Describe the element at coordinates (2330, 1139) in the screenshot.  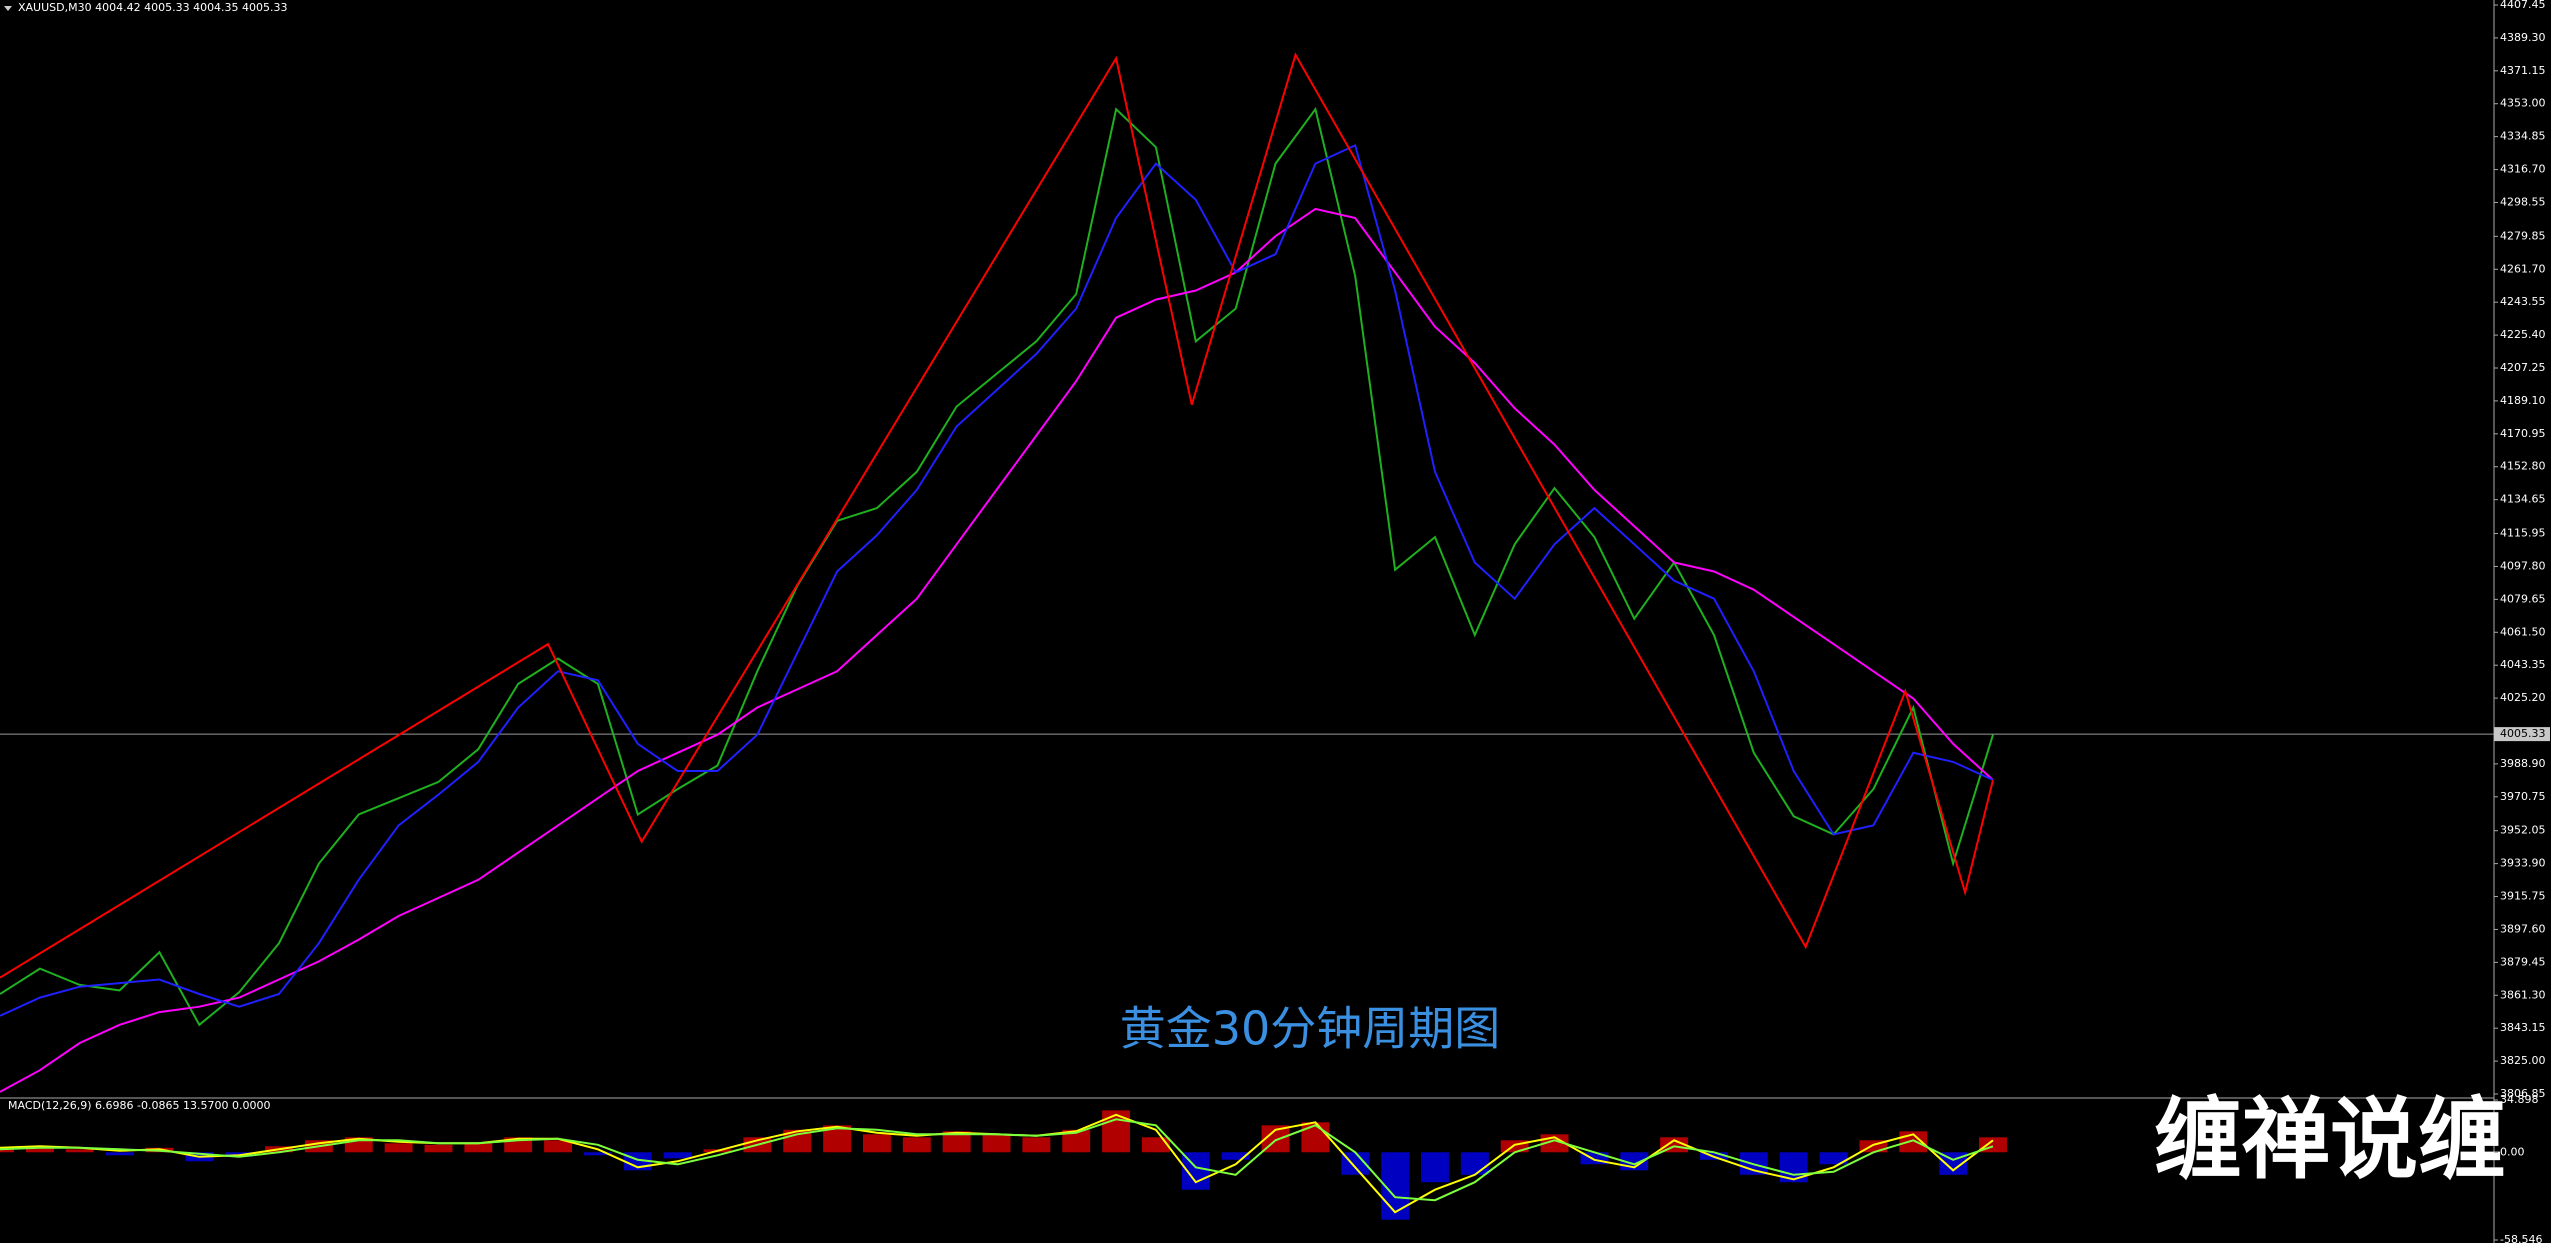
I see `watermark: 缠禅说缠` at that location.